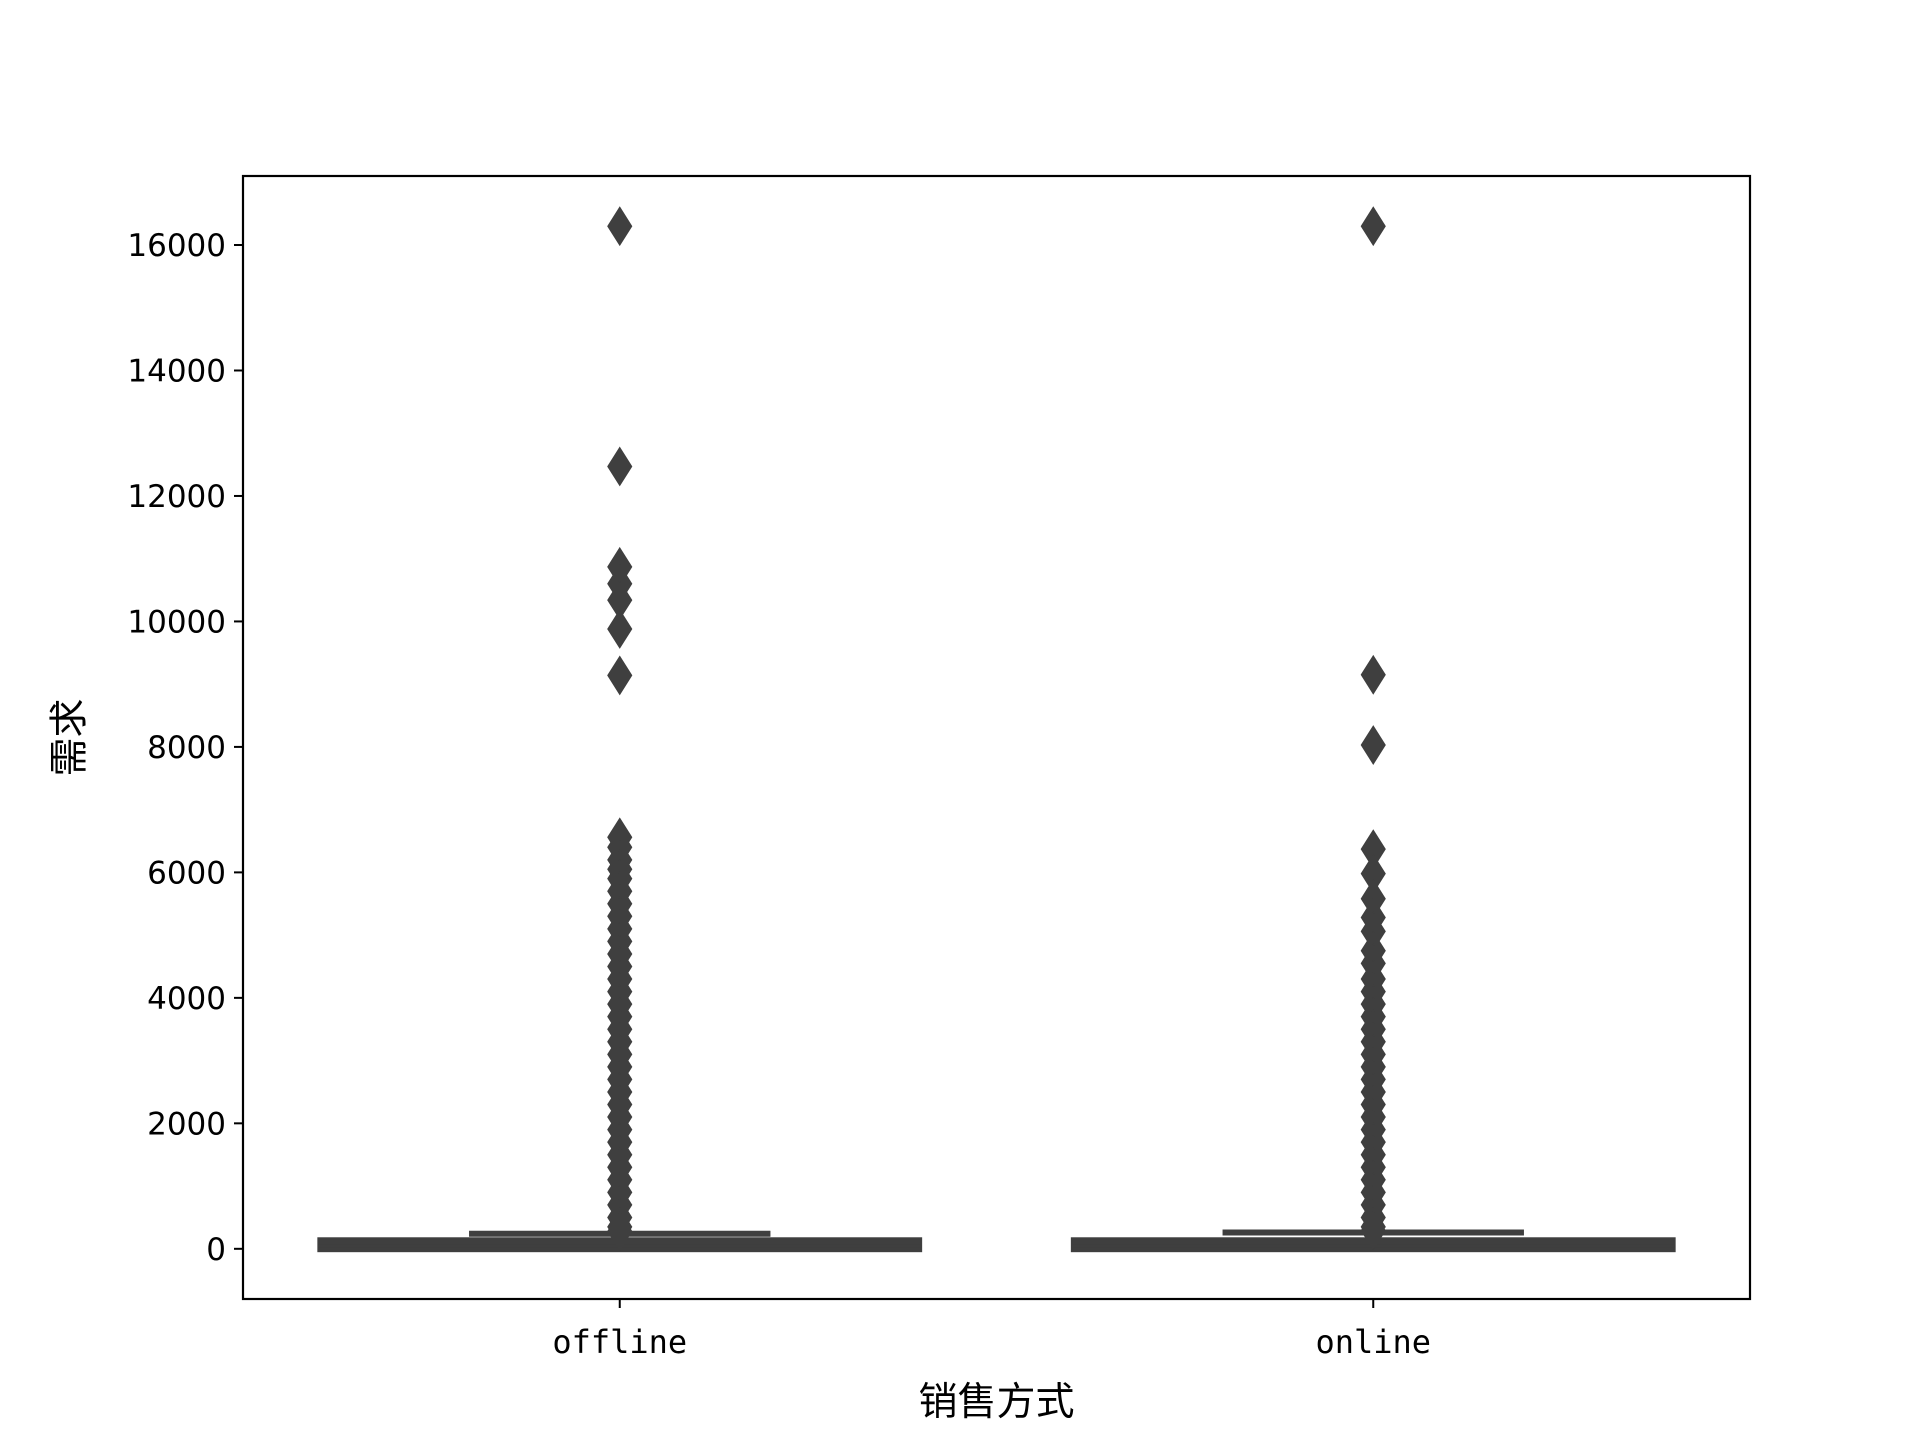 Image resolution: width=1920 pixels, height=1440 pixels. What do you see at coordinates (996, 1402) in the screenshot?
I see `x-axis-label: 销售方式` at bounding box center [996, 1402].